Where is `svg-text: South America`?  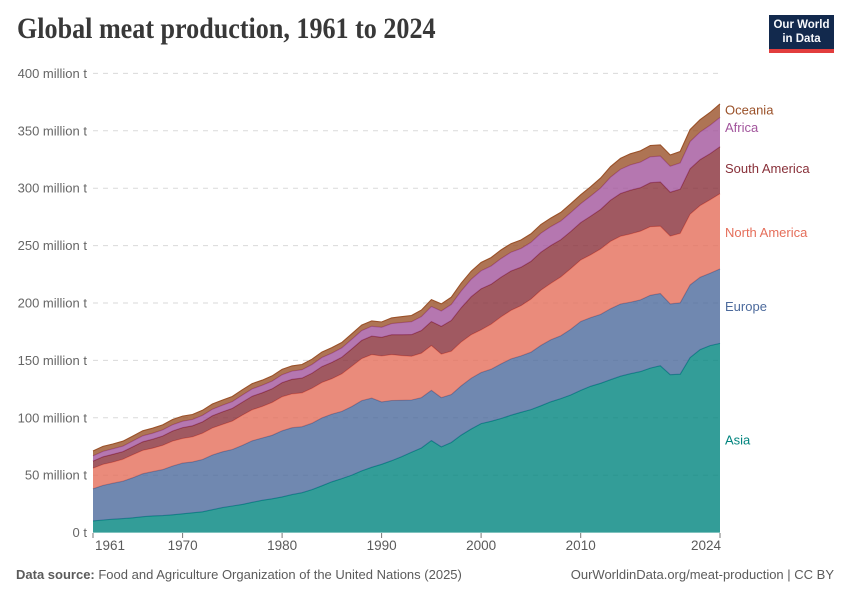 svg-text: South America is located at coordinates (767, 168).